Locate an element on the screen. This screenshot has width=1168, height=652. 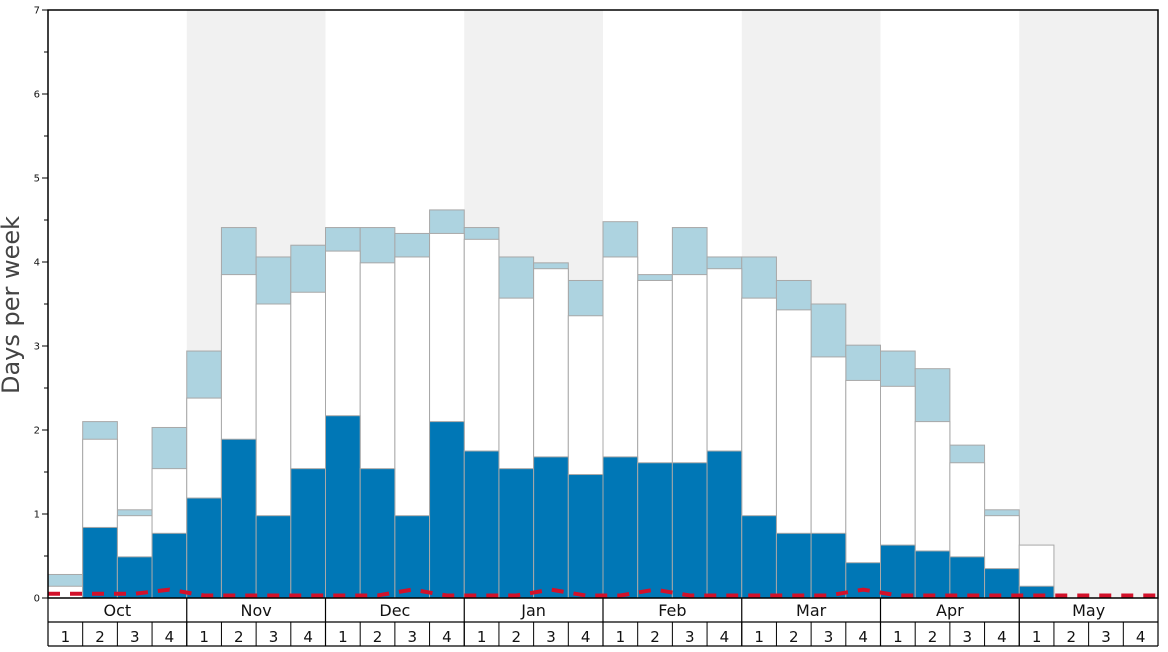
y-tick-label: 1 is located at coordinates (37, 515).